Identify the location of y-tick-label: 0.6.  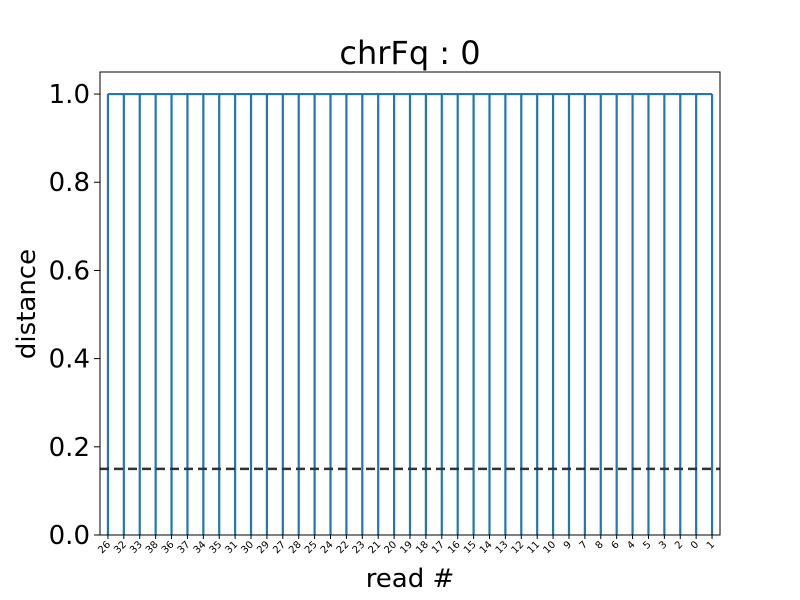
(69, 271).